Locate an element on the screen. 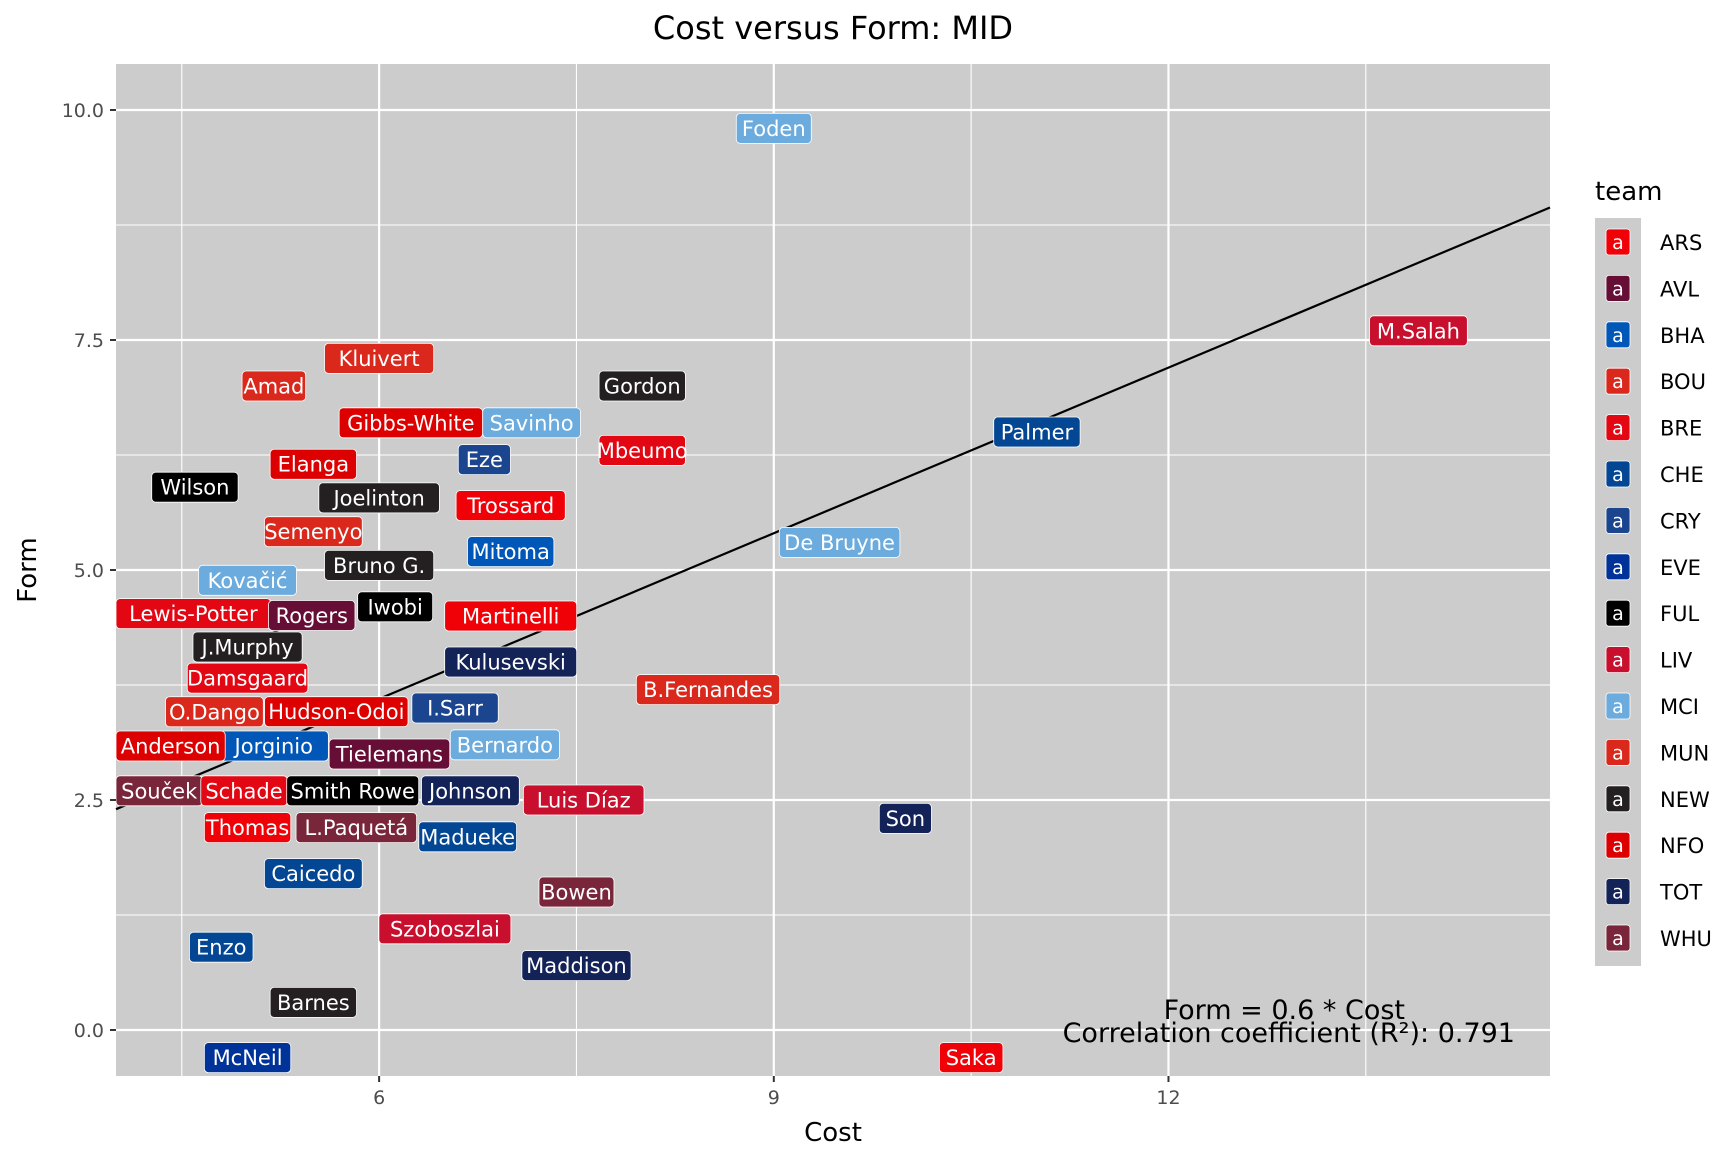 The height and width of the screenshot is (1152, 1728). label-box-trossard is located at coordinates (510, 506).